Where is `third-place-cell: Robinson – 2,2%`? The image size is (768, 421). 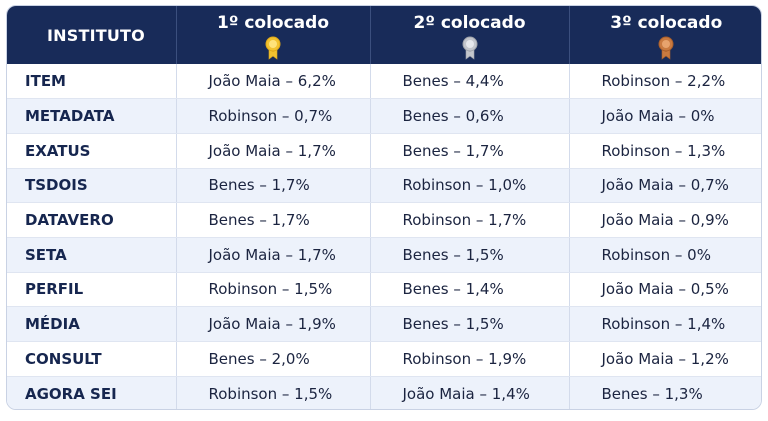
third-place-cell: Robinson – 2,2% is located at coordinates (665, 82).